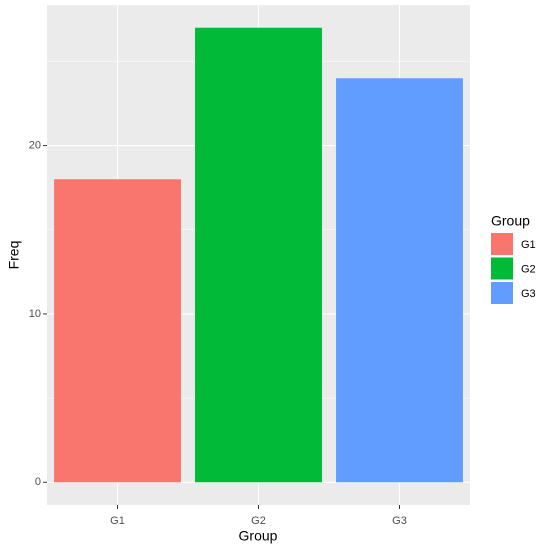 This screenshot has height=552, width=553. What do you see at coordinates (510, 221) in the screenshot?
I see `legend-title: Group` at bounding box center [510, 221].